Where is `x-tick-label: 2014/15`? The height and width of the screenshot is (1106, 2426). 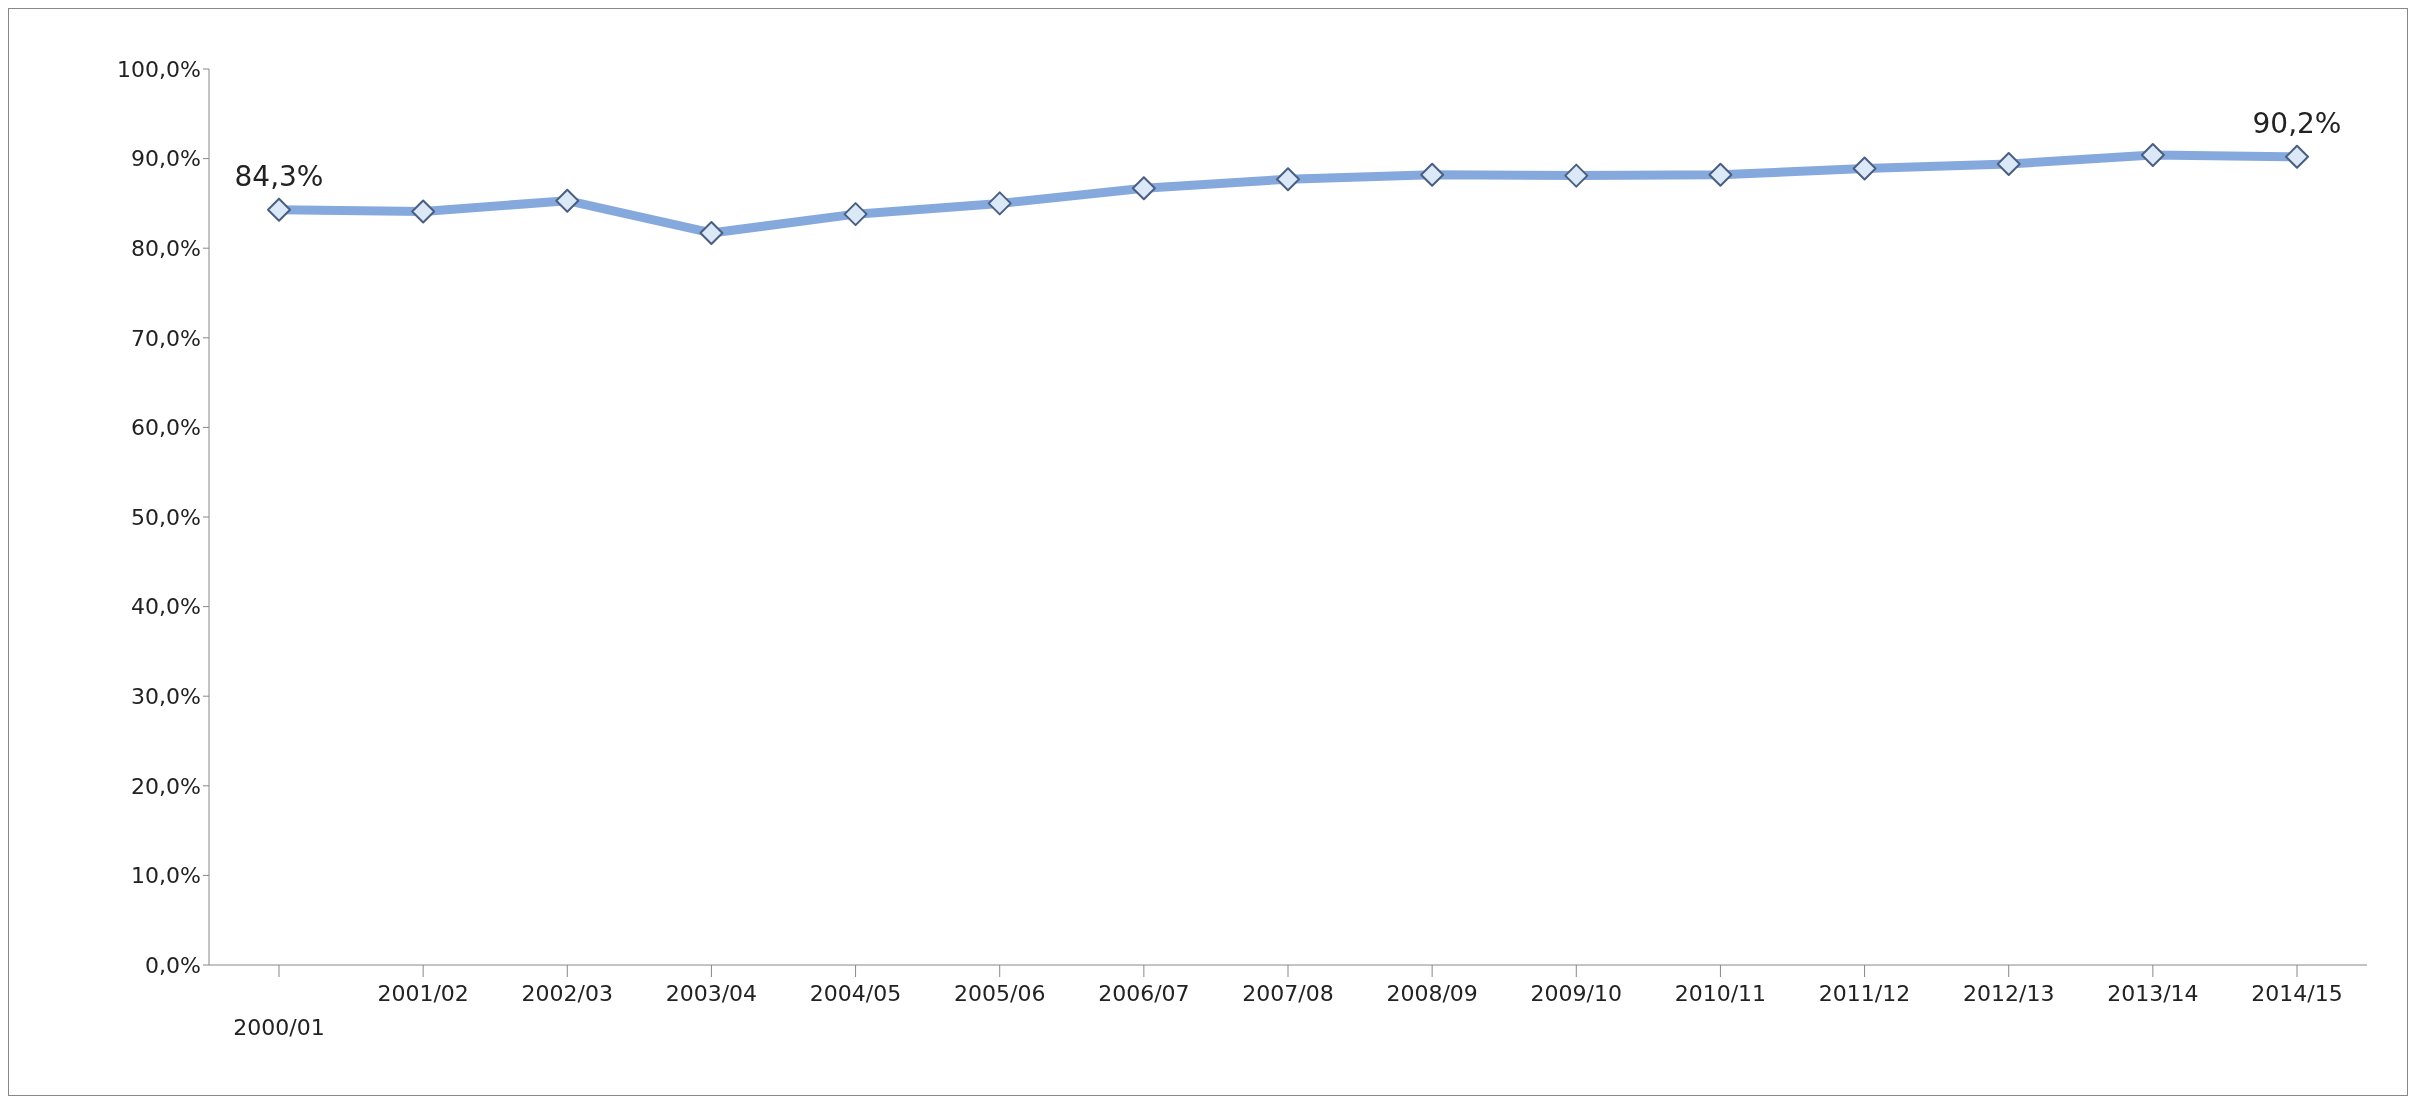 x-tick-label: 2014/15 is located at coordinates (2297, 993).